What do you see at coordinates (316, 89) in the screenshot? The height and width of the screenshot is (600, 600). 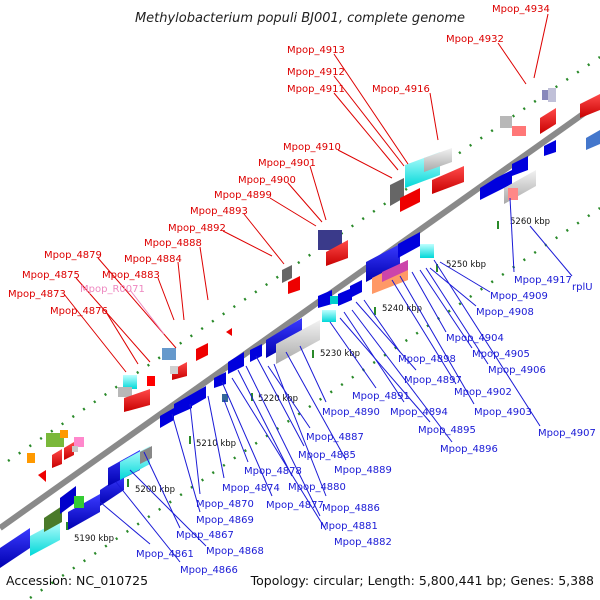 I see `gene-label-red: Mpop_4911` at bounding box center [316, 89].